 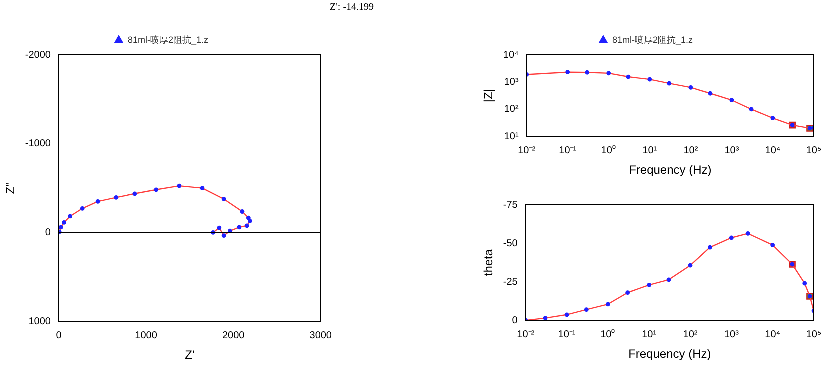 What do you see at coordinates (510, 244) in the screenshot?
I see `y-tick-label: -50` at bounding box center [510, 244].